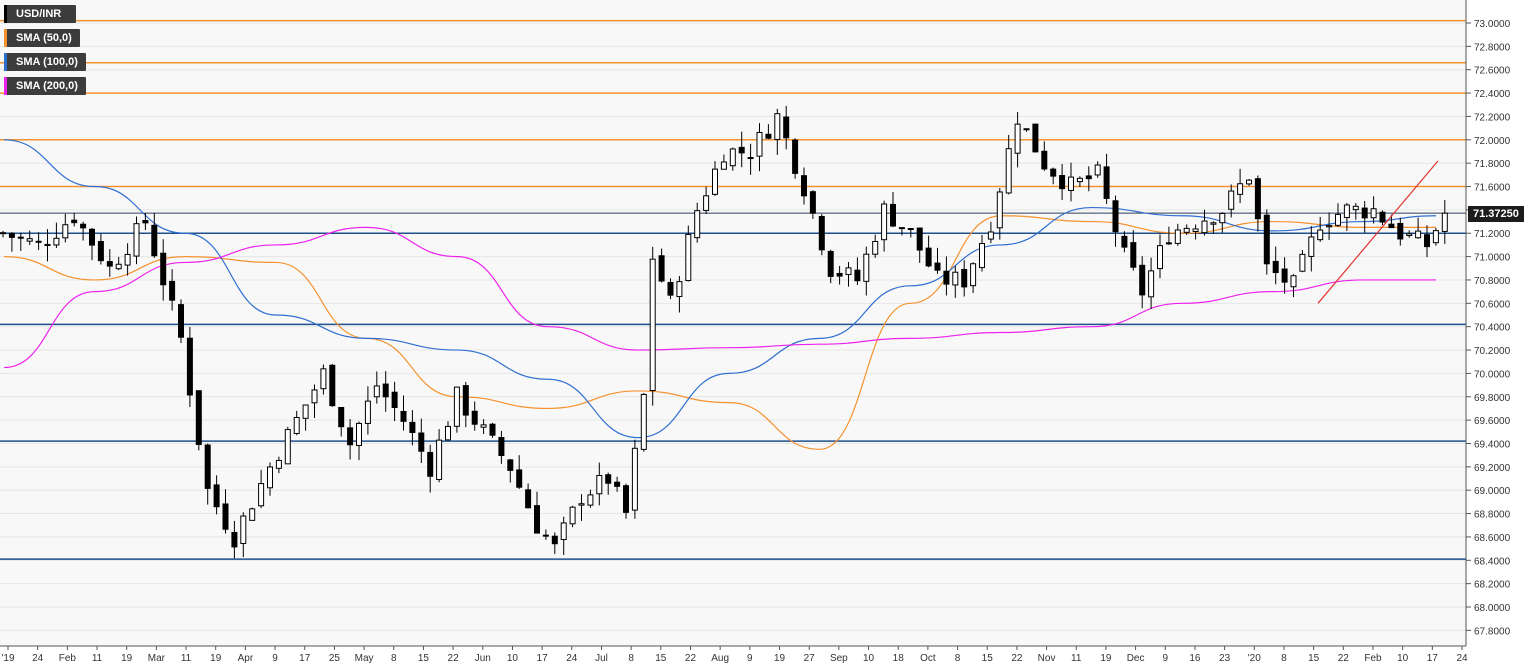 Image resolution: width=1536 pixels, height=668 pixels. What do you see at coordinates (42, 38) in the screenshot?
I see `legend-item-sma50: SMA (50,0)` at bounding box center [42, 38].